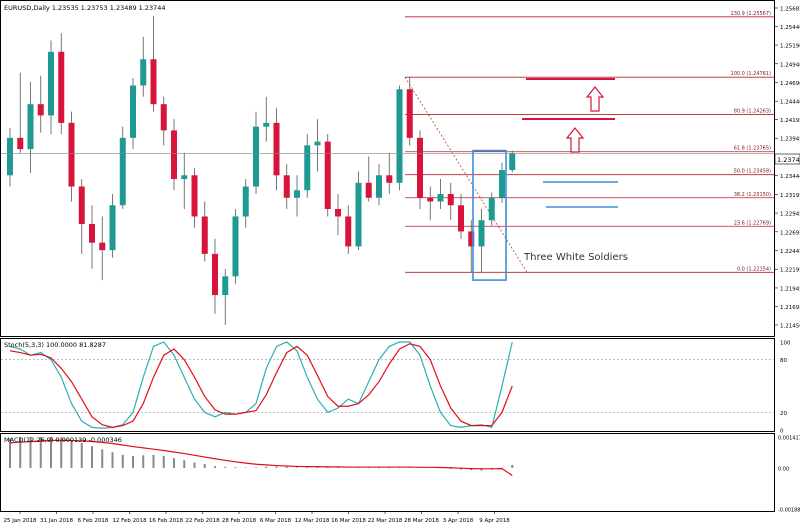 The image size is (800, 530). Describe the element at coordinates (93, 521) in the screenshot. I see `time-tick-label: 6 Feb 2018` at that location.